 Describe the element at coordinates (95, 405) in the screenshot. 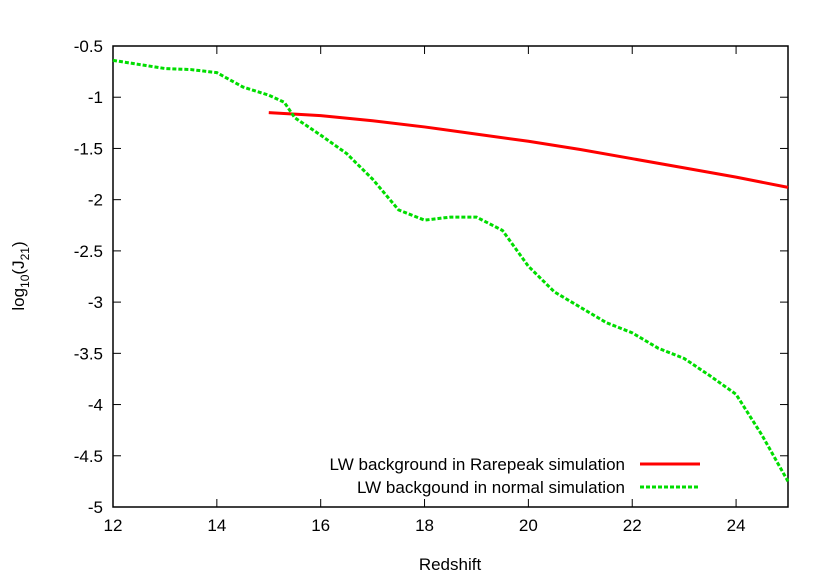

I see `y-tick-label: -4` at that location.